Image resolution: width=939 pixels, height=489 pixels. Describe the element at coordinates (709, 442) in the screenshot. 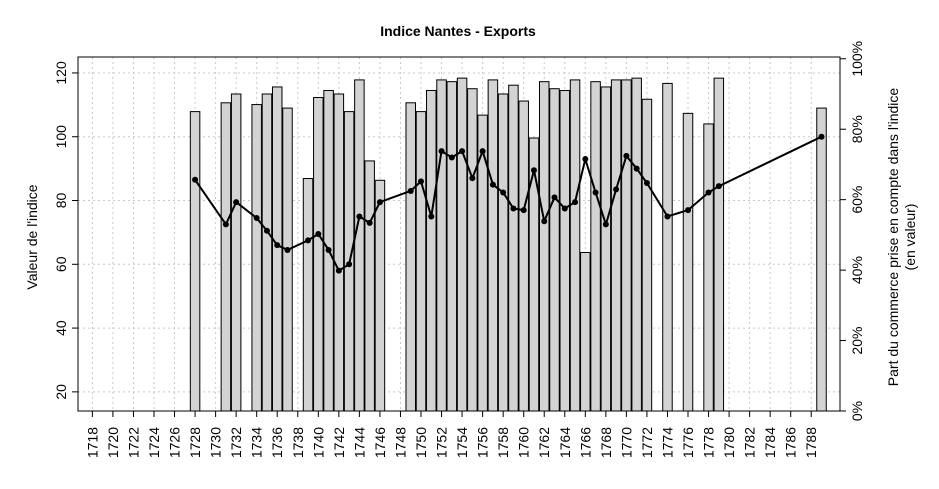

I see `x-tick-label: 1778` at that location.